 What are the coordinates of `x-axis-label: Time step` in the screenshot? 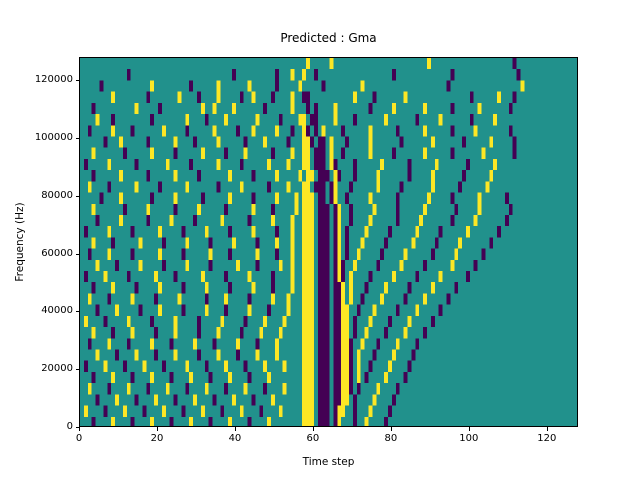 It's located at (328, 462).